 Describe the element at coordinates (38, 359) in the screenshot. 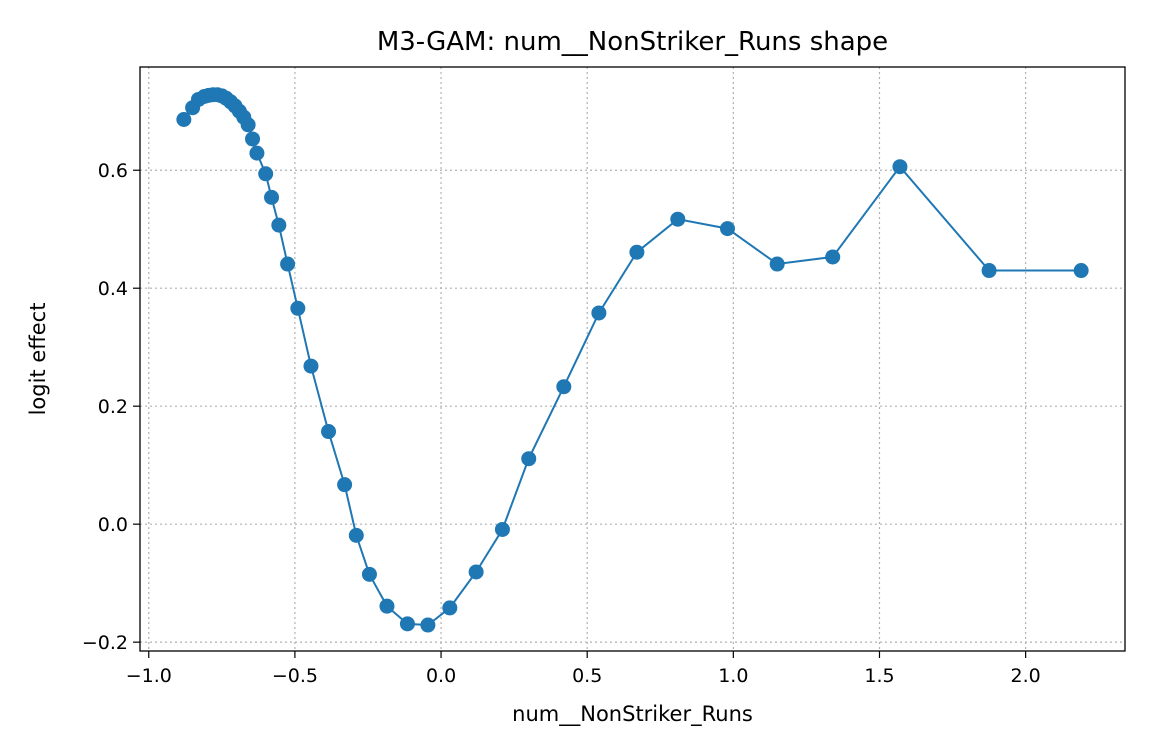

I see `y-axis-label: logit effect` at that location.